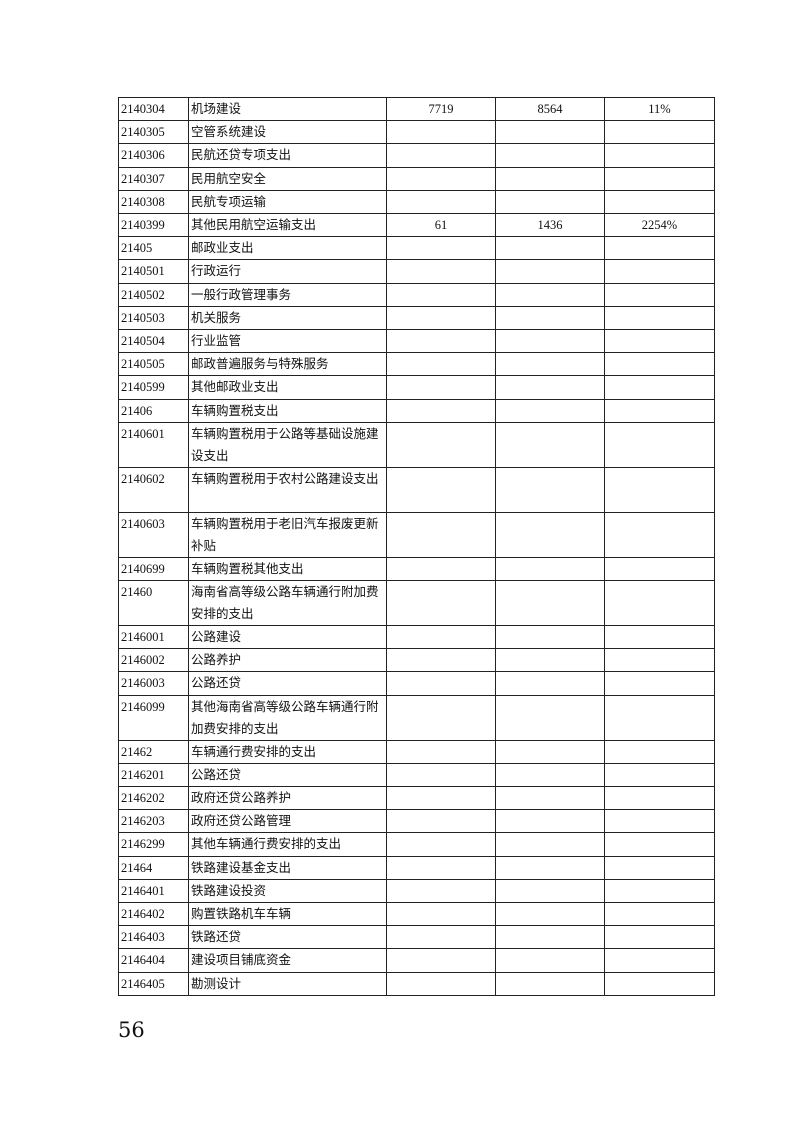 Image resolution: width=793 pixels, height=1122 pixels. Describe the element at coordinates (416, 683) in the screenshot. I see `table-row: 2146003 公路还贷` at that location.